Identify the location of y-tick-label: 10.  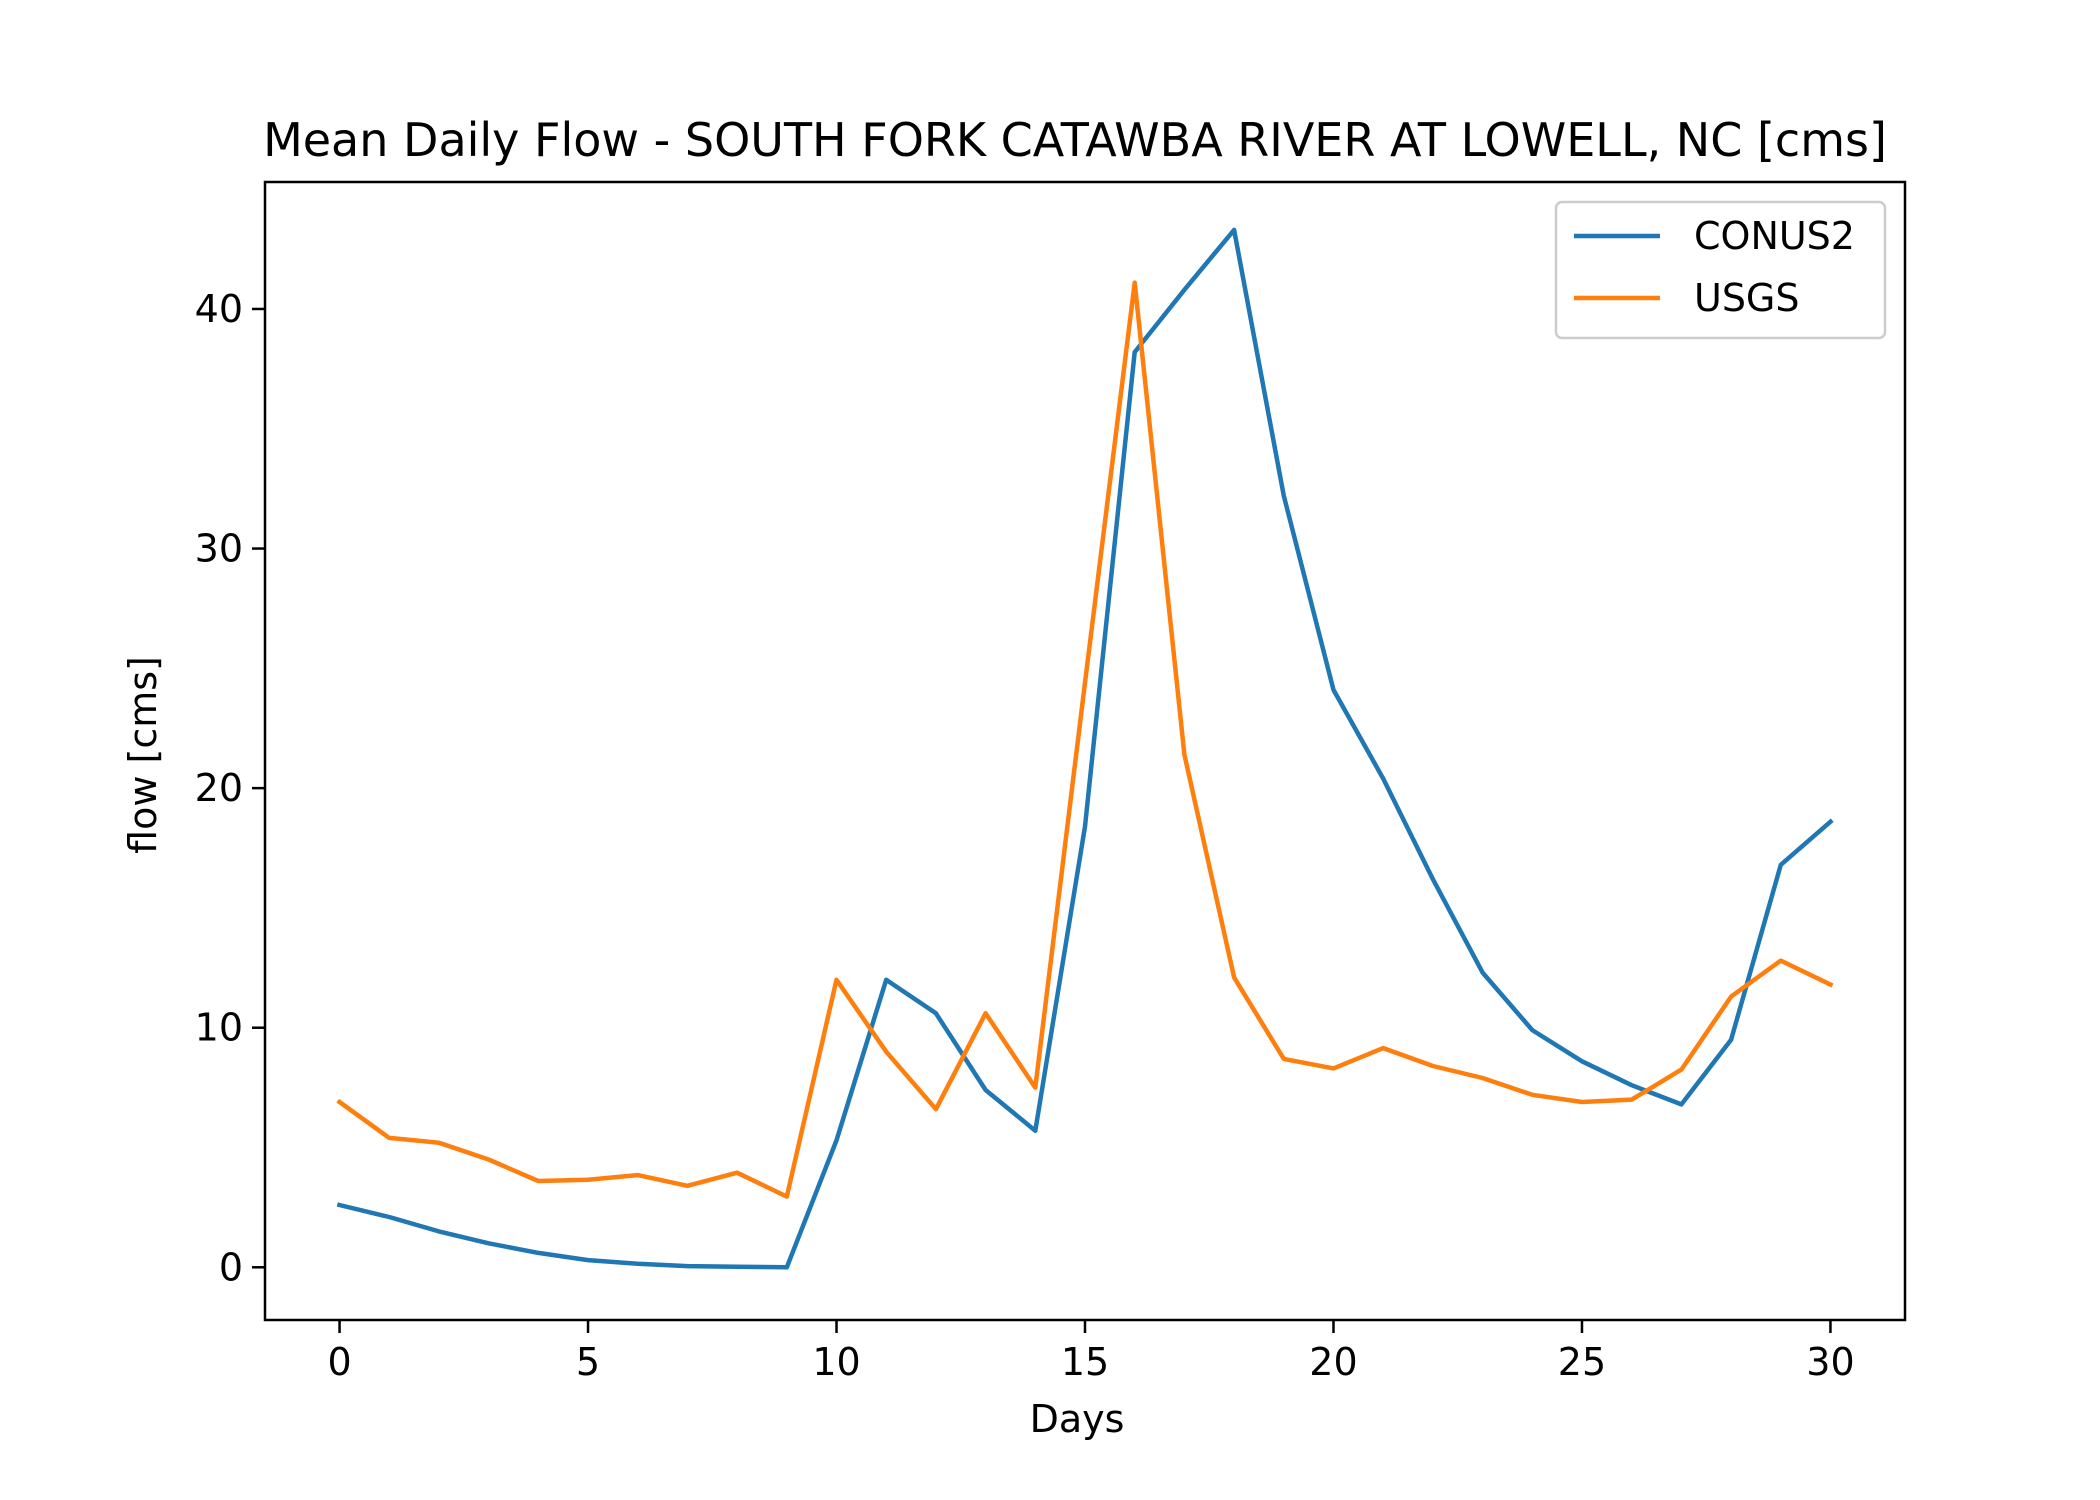
(219, 1028).